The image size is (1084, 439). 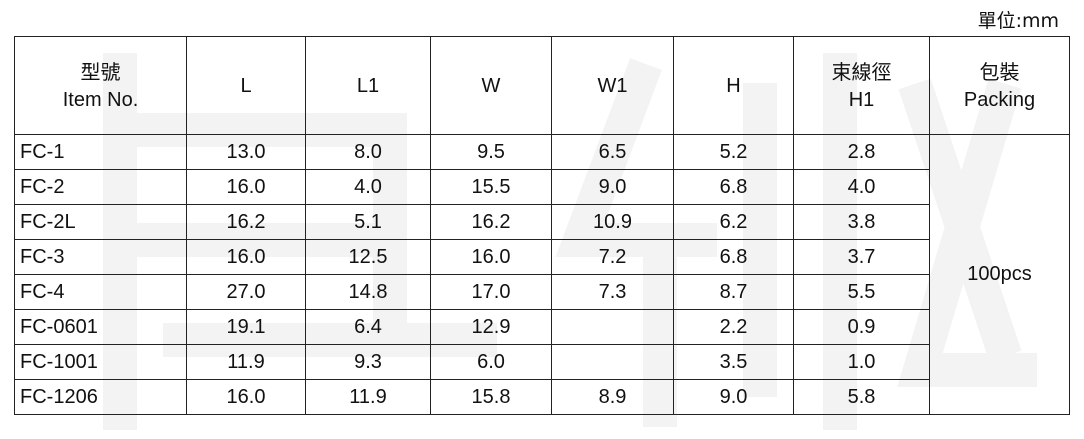 I want to click on cell-l: 16.2, so click(x=246, y=222).